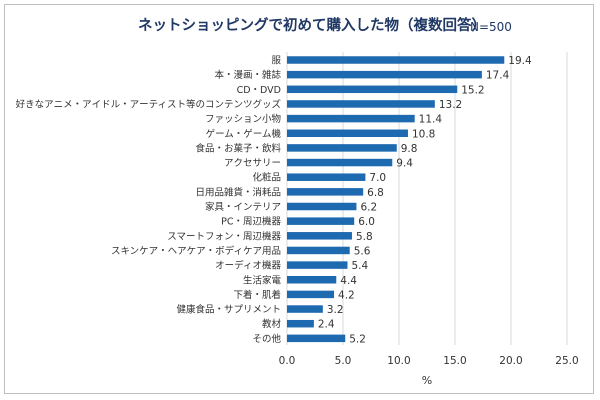 The width and height of the screenshot is (600, 400). Describe the element at coordinates (262, 280) in the screenshot. I see `category-label: 生活家電` at that location.